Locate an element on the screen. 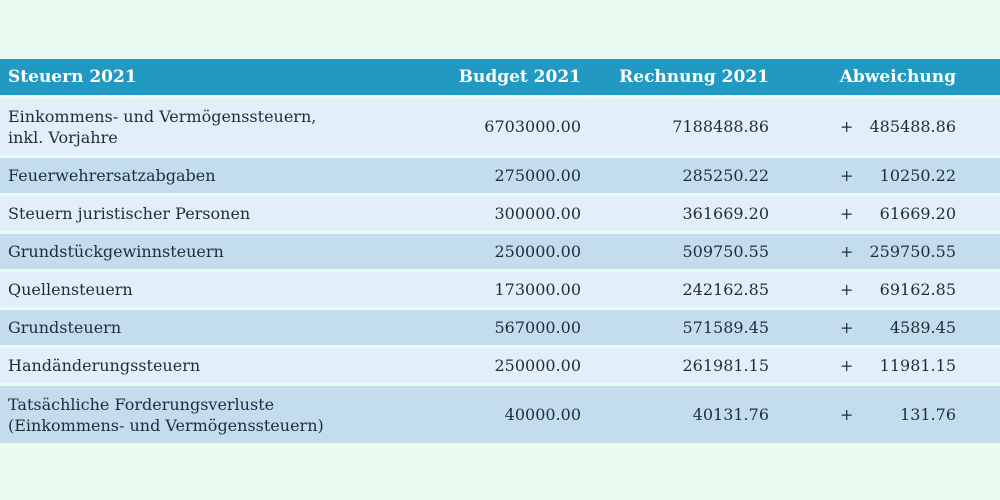  actual-cell: 571589.45 is located at coordinates (679, 327).